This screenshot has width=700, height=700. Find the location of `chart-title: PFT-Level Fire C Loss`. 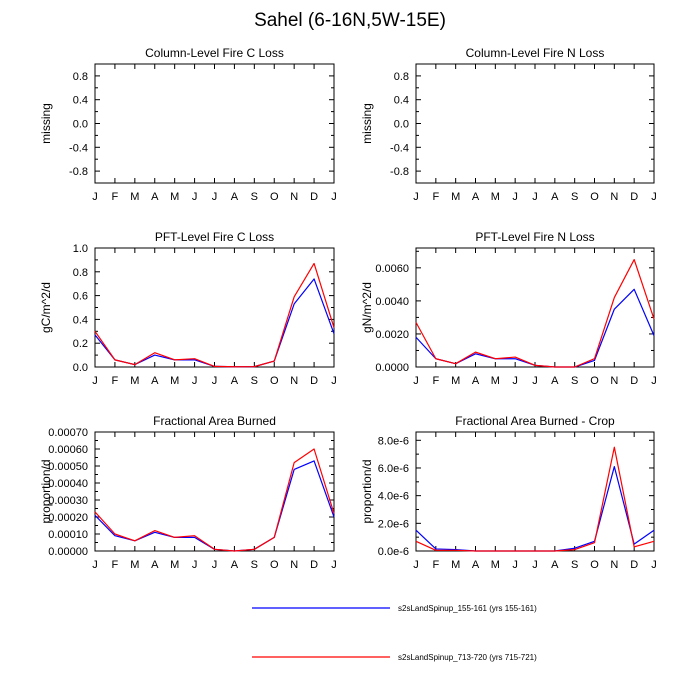

chart-title: PFT-Level Fire C Loss is located at coordinates (214, 237).